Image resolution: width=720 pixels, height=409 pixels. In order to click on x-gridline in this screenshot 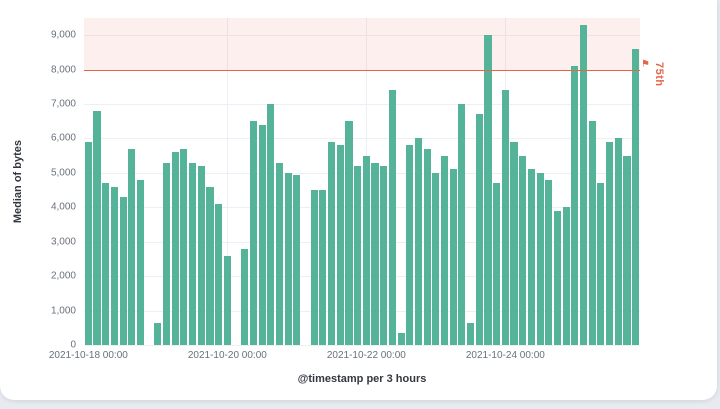, I will do `click(228, 181)`.